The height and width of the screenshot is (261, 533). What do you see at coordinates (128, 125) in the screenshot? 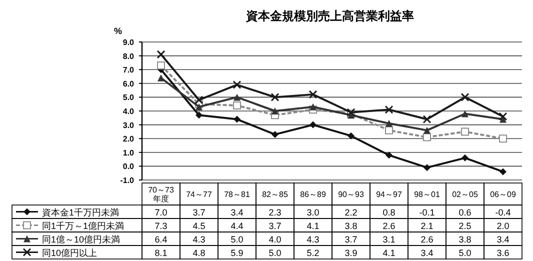
I see `y-tick-label: 3.0` at bounding box center [128, 125].